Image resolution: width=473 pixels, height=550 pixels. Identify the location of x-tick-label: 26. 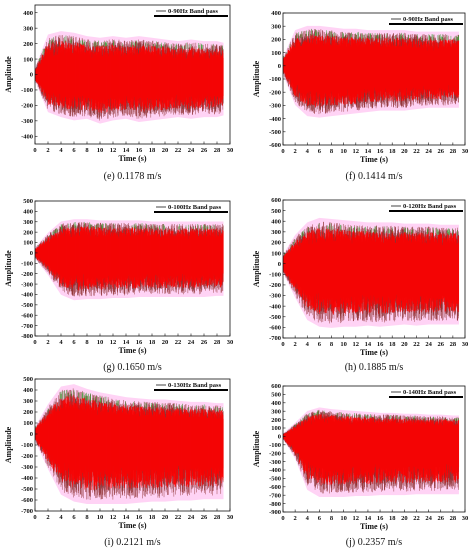
(204, 342).